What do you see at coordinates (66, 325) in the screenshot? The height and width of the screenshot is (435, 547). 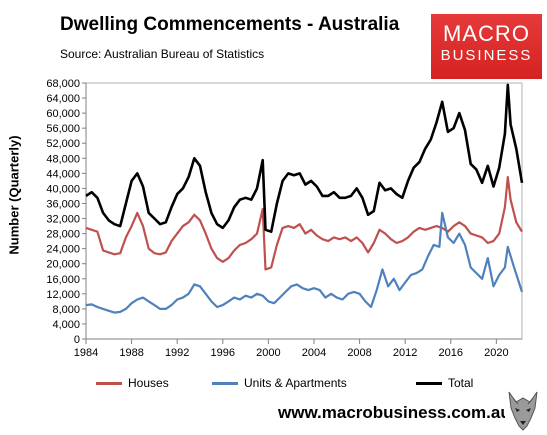 I see `y-tick-label: 4,000` at bounding box center [66, 325].